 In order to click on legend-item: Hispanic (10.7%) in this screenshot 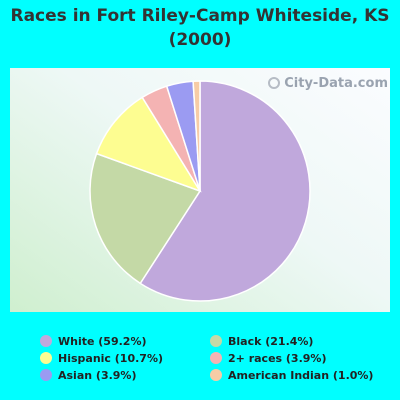, I will do `click(125, 358)`.